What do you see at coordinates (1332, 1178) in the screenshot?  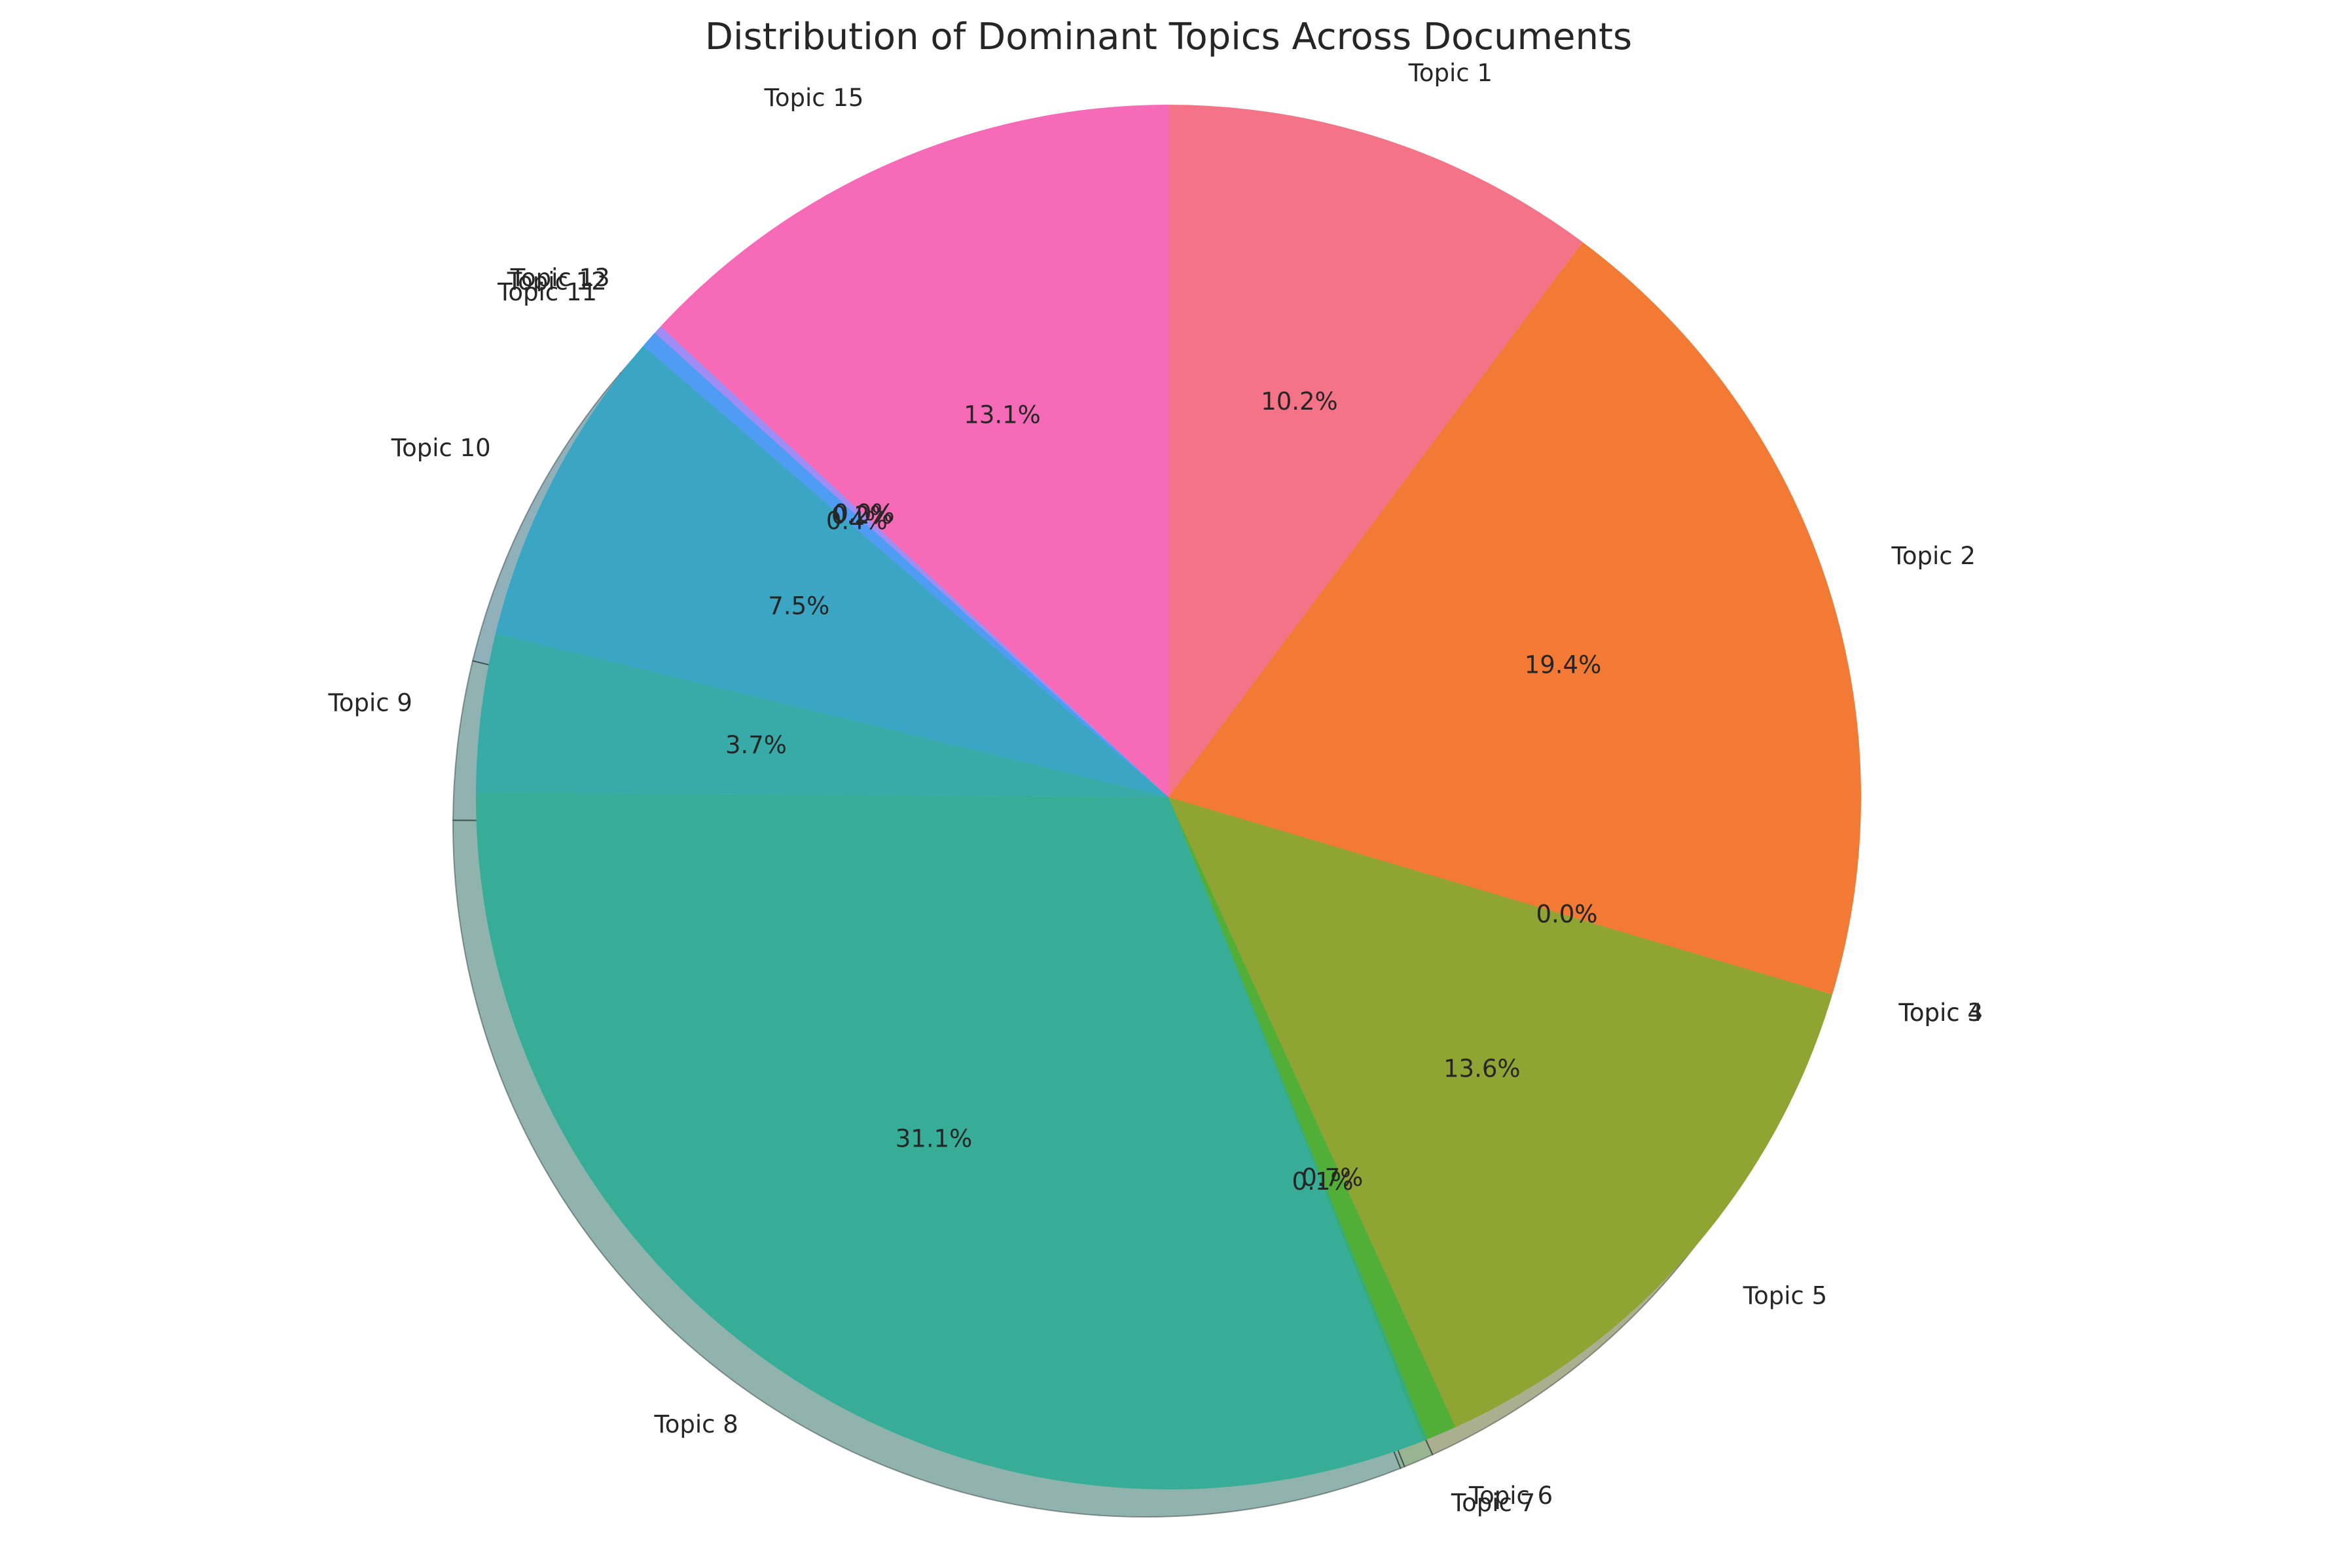 I see `pct-topic-6: 0.7%` at bounding box center [1332, 1178].